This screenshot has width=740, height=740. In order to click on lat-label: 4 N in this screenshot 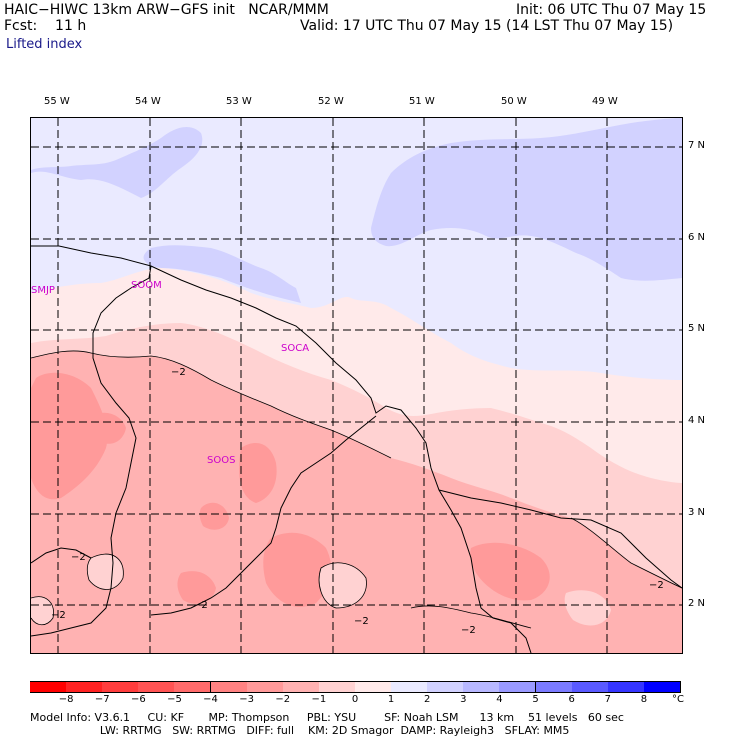, I will do `click(697, 420)`.